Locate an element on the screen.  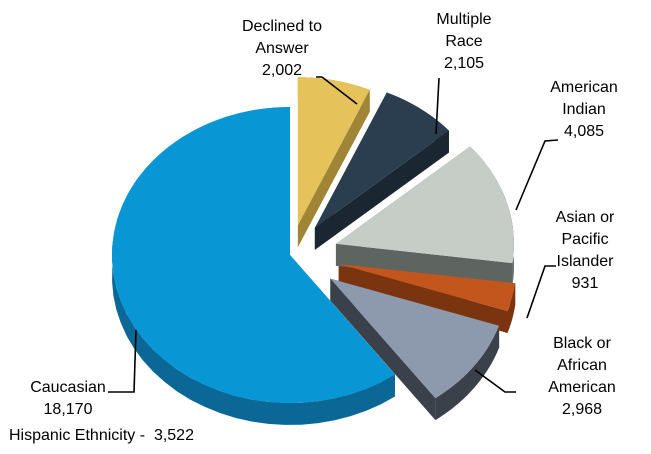
slice-wall-end-declined-to-answer is located at coordinates (333, 168).